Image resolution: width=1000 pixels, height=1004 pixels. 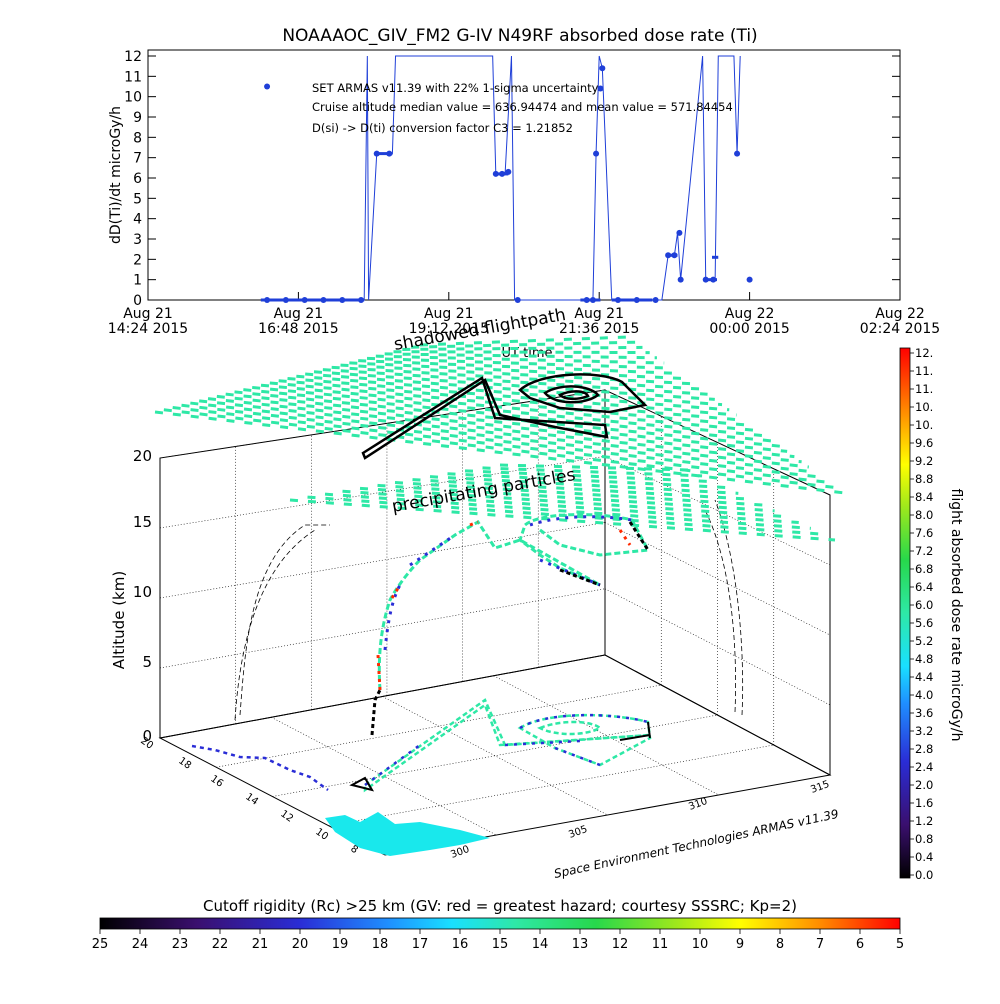 I want to click on shadow-flightpath, so click(x=504, y=416).